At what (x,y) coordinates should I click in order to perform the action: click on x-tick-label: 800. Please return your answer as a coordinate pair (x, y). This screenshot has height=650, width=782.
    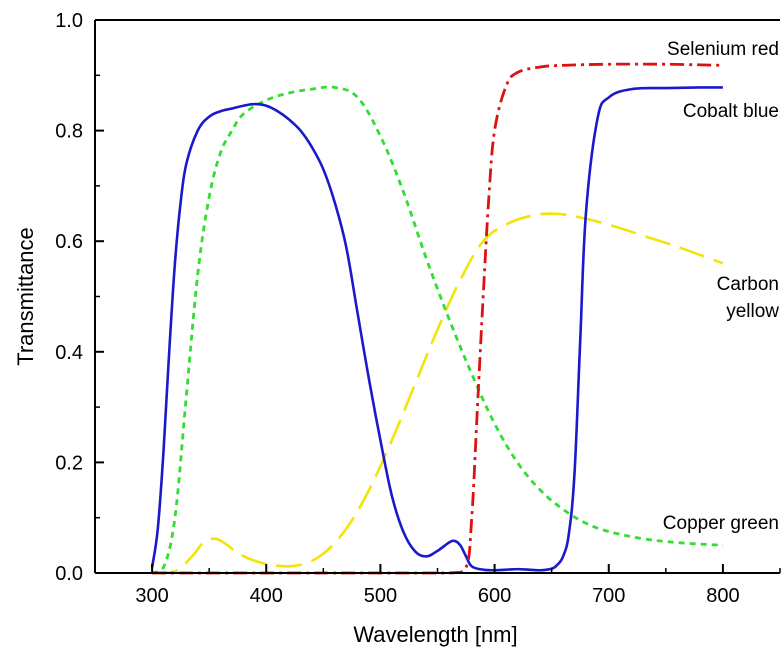
    Looking at the image, I should click on (722, 596).